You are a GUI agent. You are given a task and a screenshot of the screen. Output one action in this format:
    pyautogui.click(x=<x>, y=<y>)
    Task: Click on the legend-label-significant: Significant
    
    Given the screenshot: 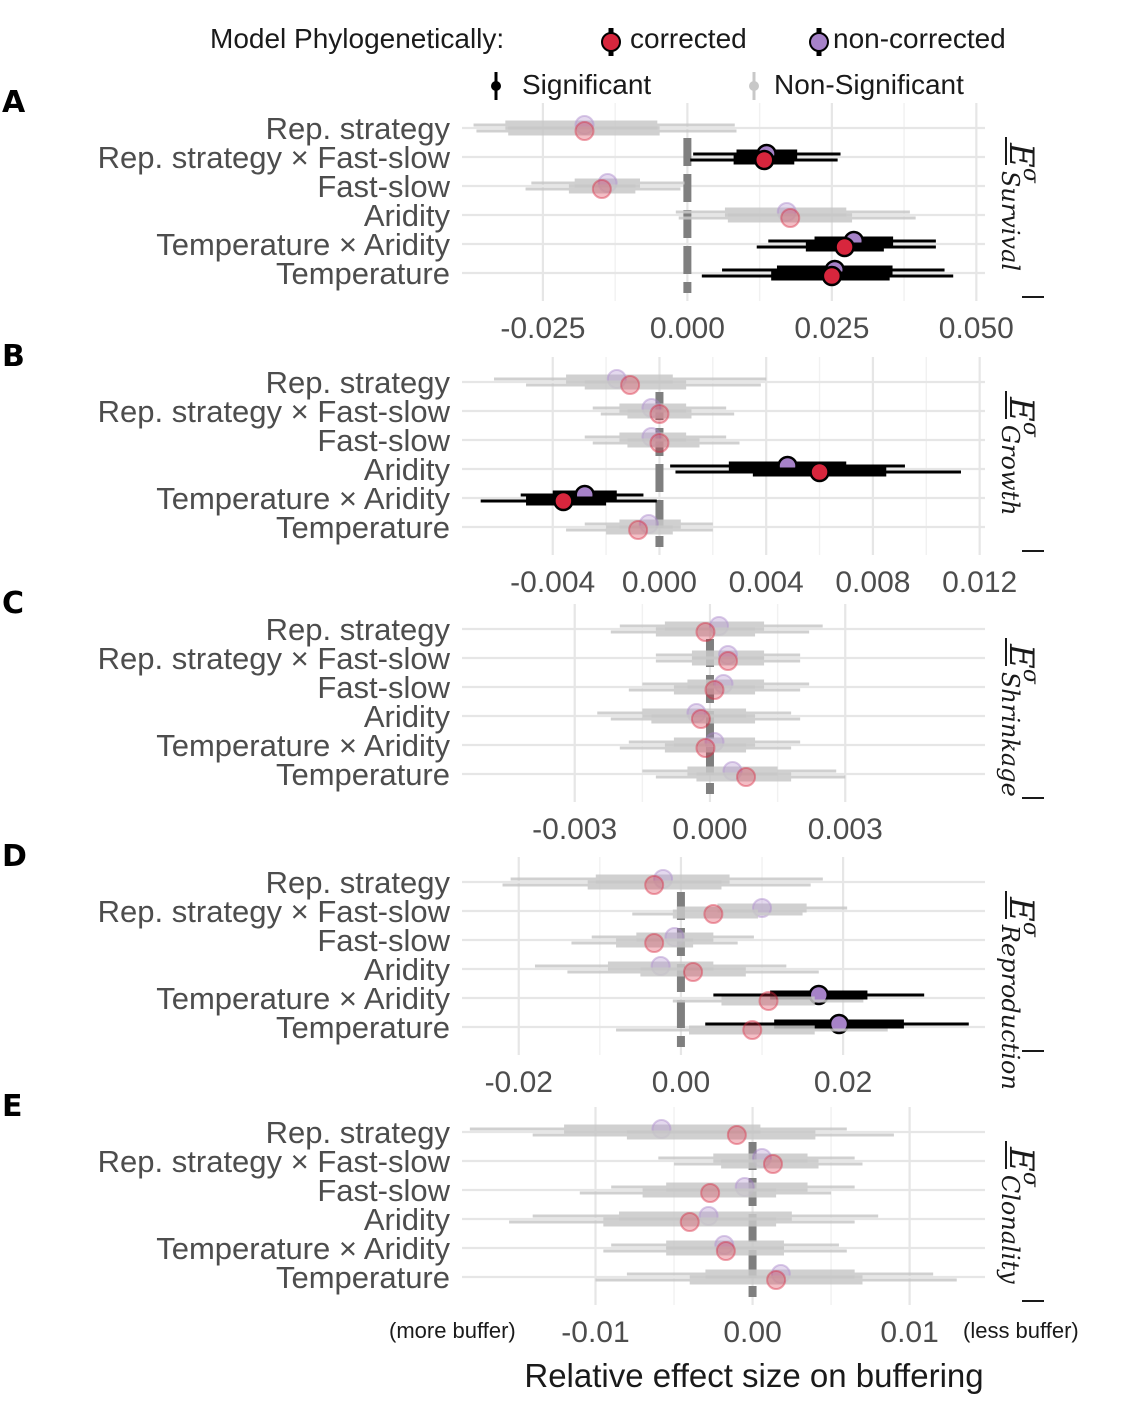 What is the action you would take?
    pyautogui.click(x=586, y=84)
    